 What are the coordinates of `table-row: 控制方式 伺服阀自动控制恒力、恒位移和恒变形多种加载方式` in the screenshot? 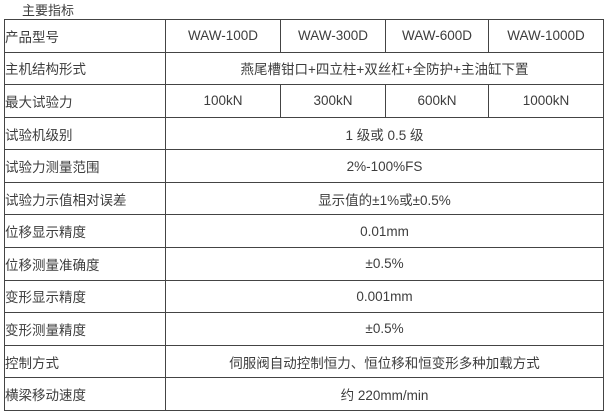 It's located at (304, 361).